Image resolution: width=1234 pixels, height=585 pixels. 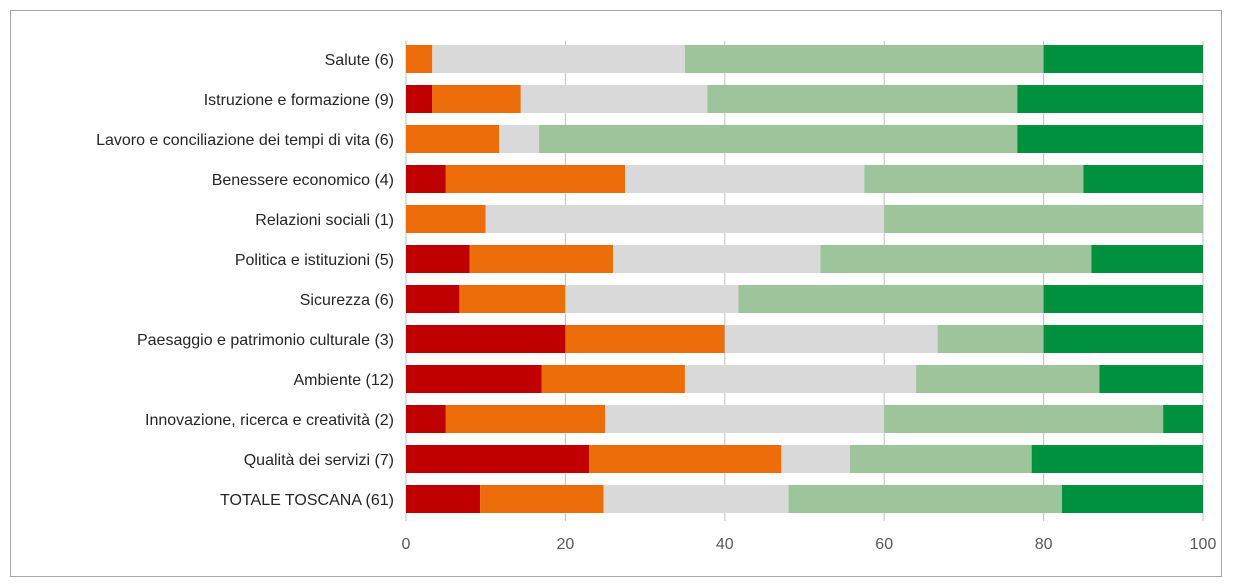 I want to click on x-tick-label: 60, so click(x=884, y=544).